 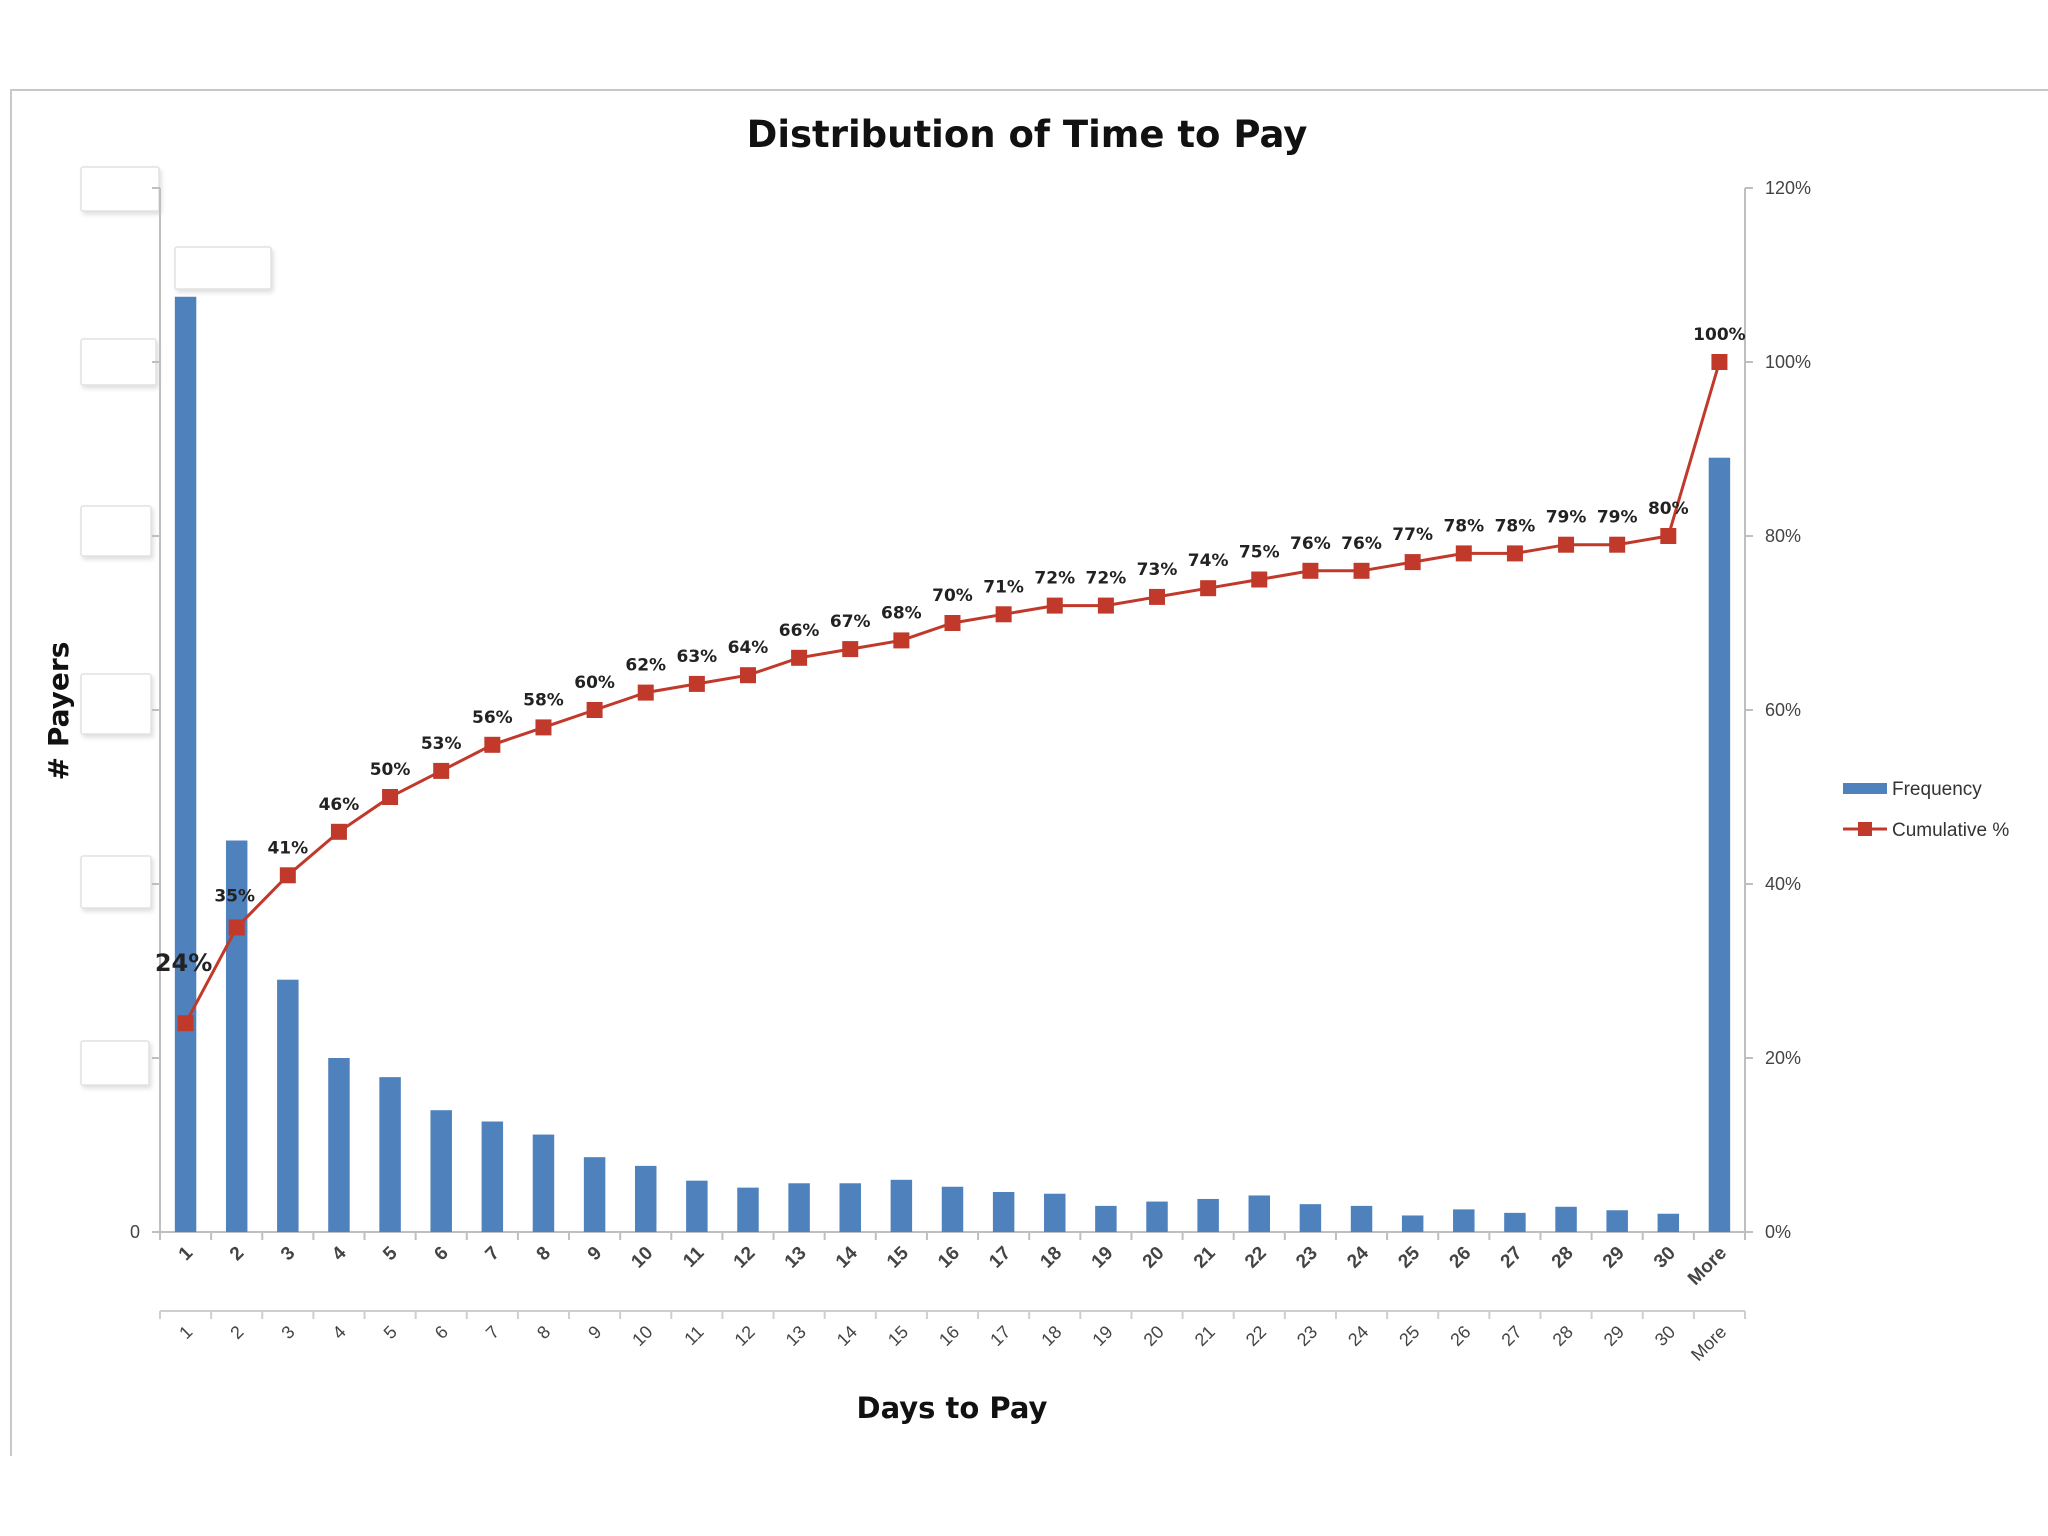 I want to click on x-tick-label: 1, so click(x=186, y=1253).